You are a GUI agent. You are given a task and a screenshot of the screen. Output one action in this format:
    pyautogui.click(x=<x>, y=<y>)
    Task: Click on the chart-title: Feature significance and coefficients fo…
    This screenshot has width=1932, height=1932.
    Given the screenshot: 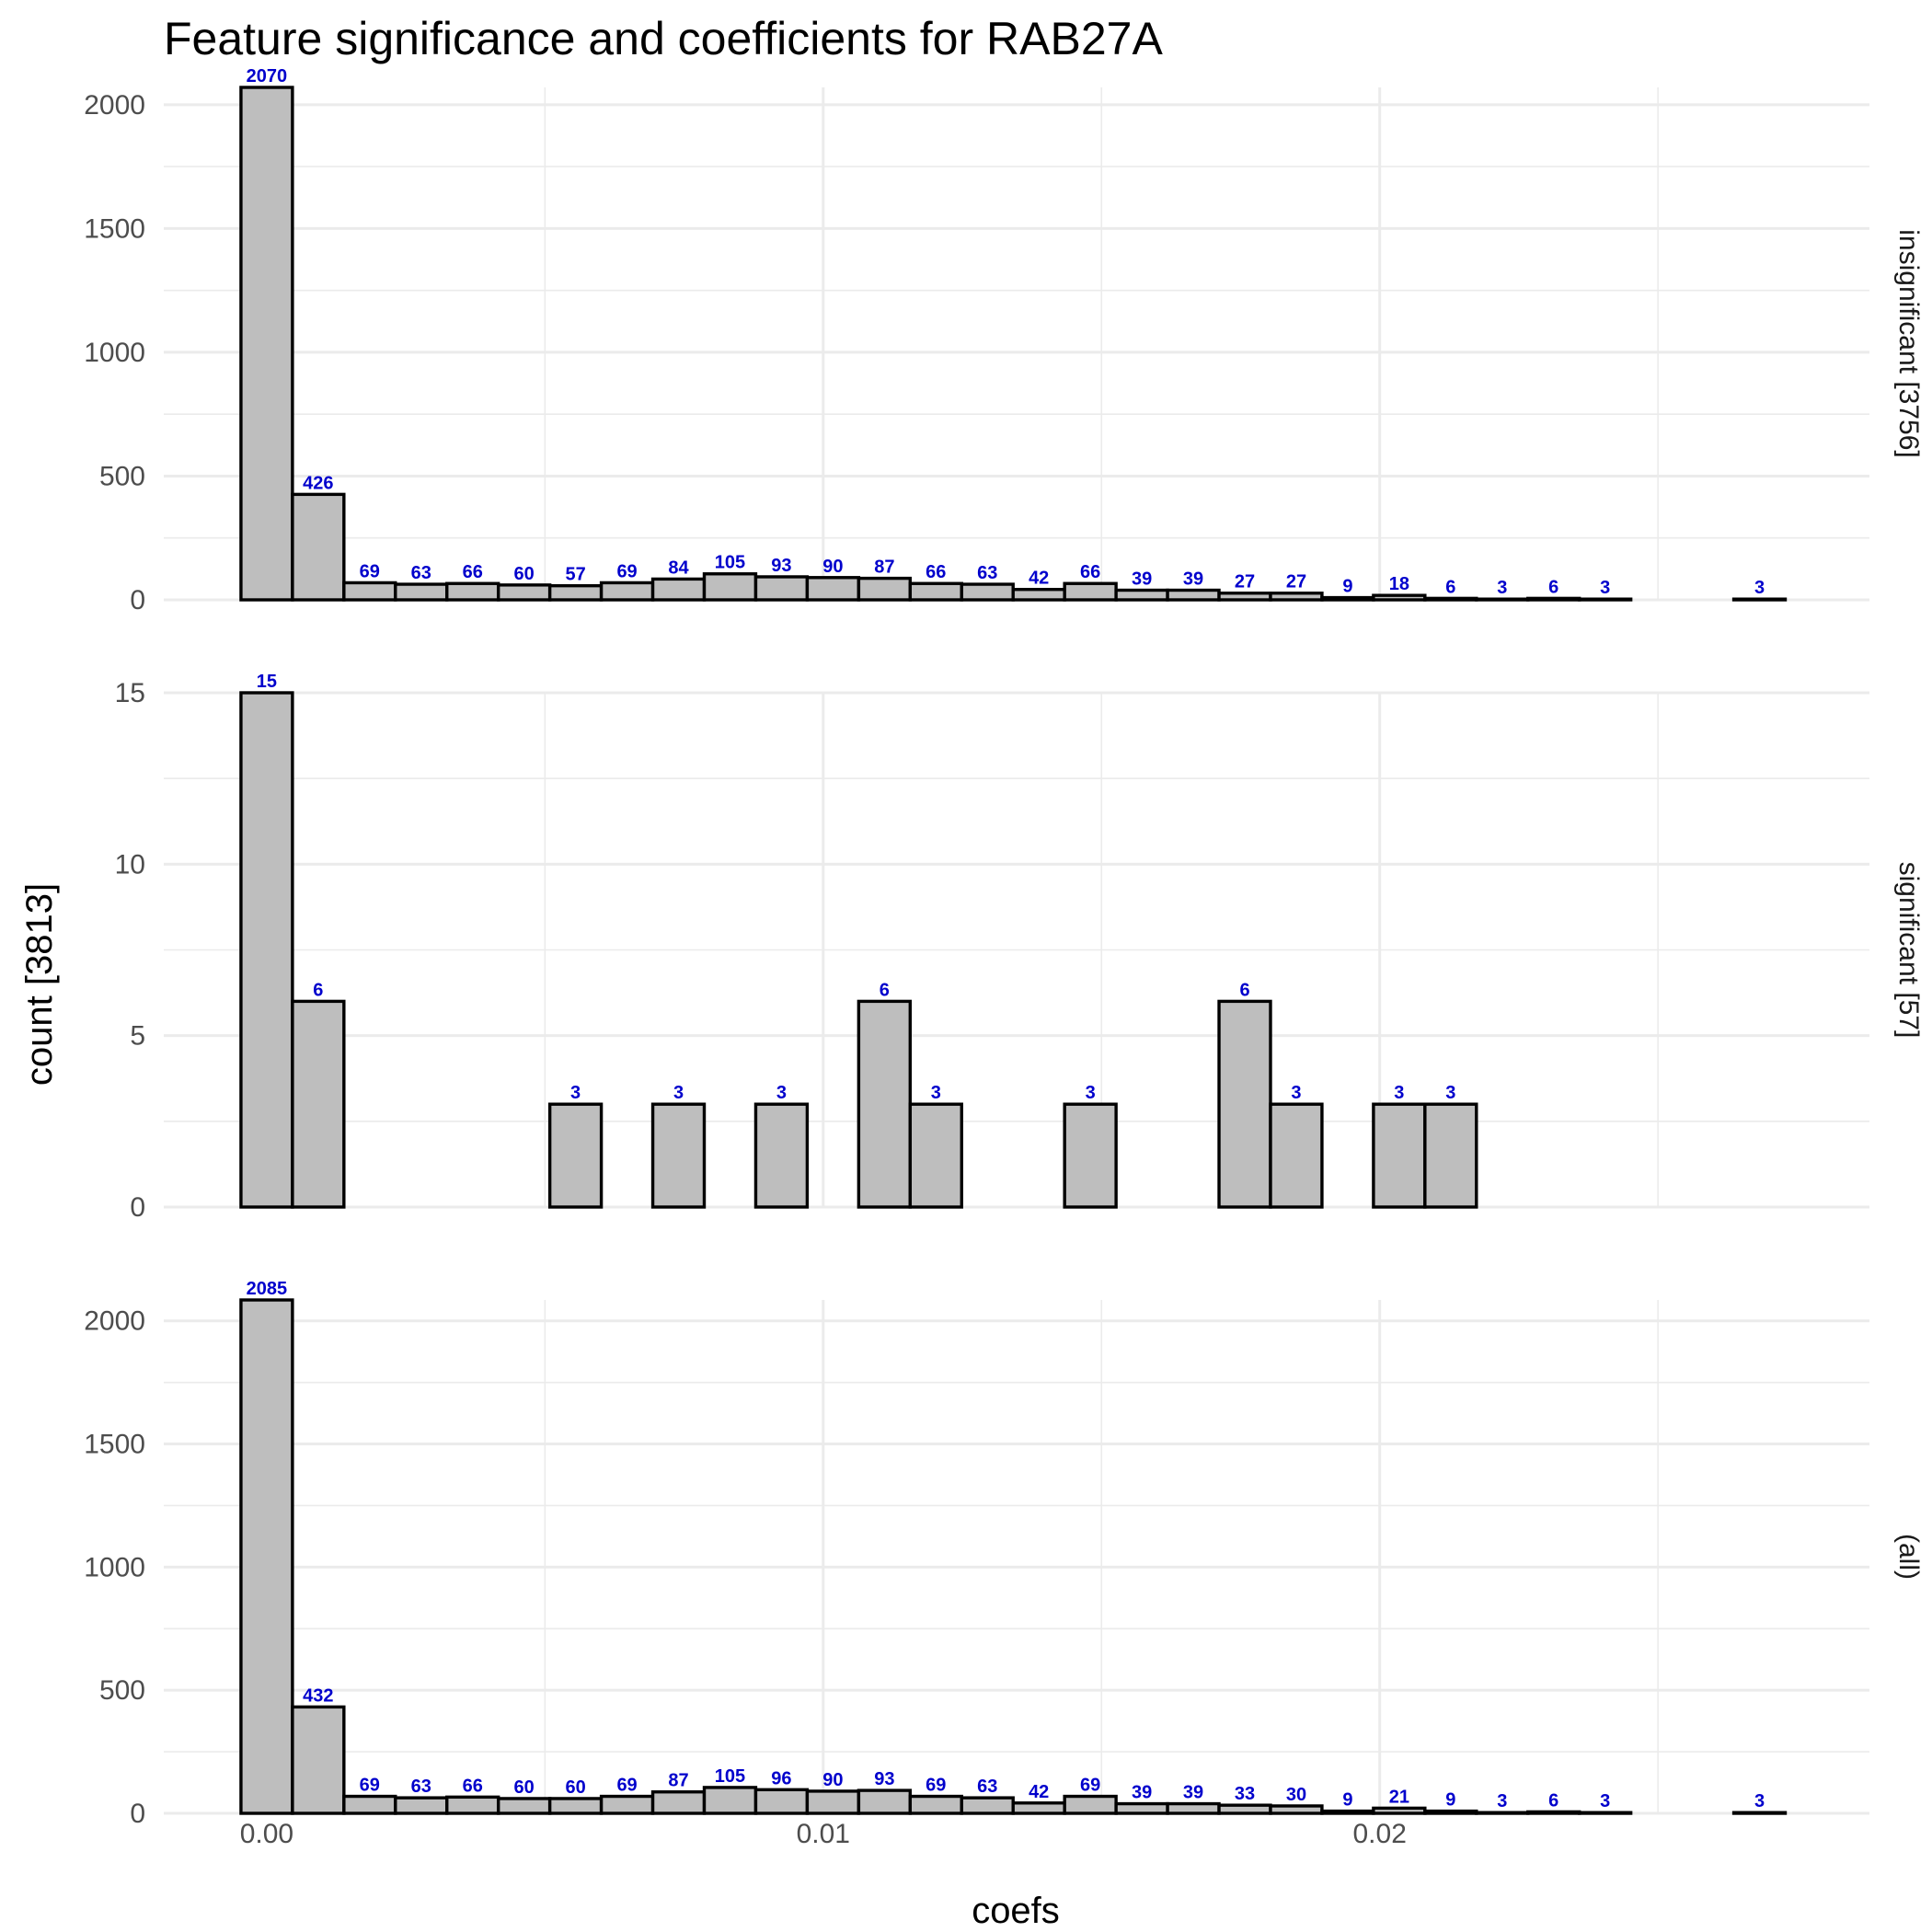 What is the action you would take?
    pyautogui.click(x=663, y=38)
    